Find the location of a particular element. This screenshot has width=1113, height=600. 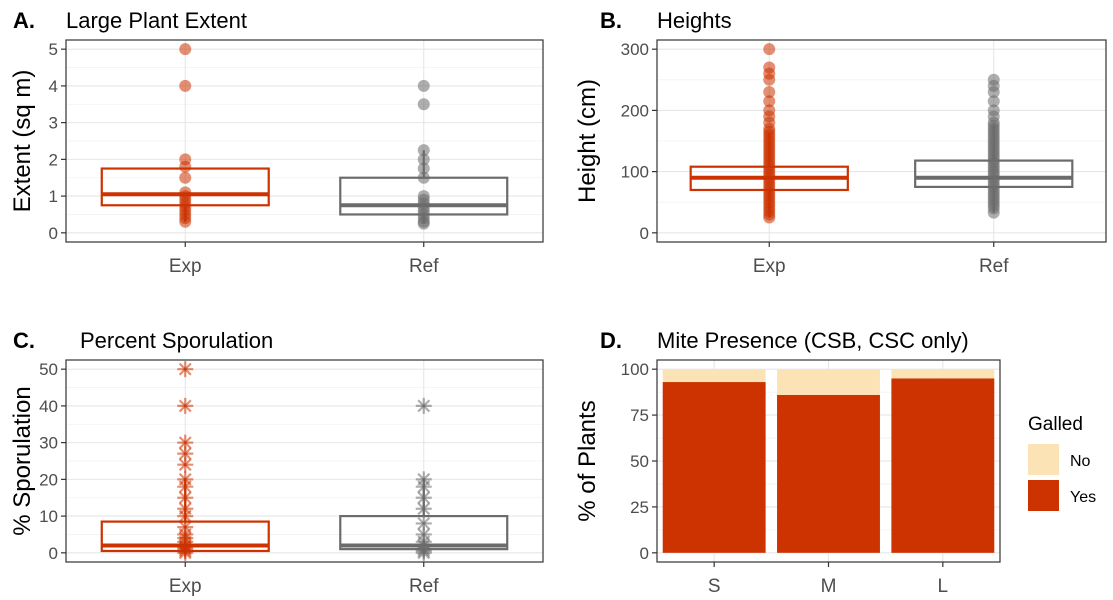

bar-yes-l is located at coordinates (943, 465).